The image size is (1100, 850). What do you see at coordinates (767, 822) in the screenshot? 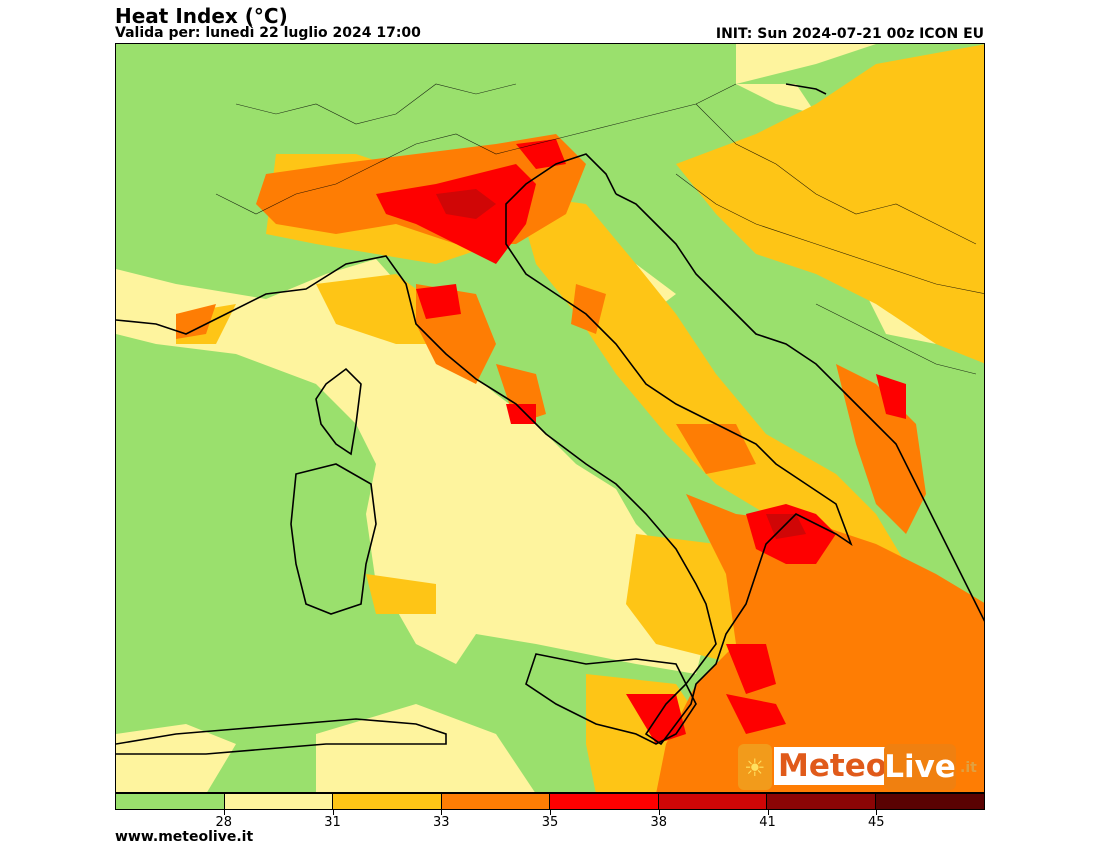
I see `colorbar-tick-label: 41` at bounding box center [767, 822].